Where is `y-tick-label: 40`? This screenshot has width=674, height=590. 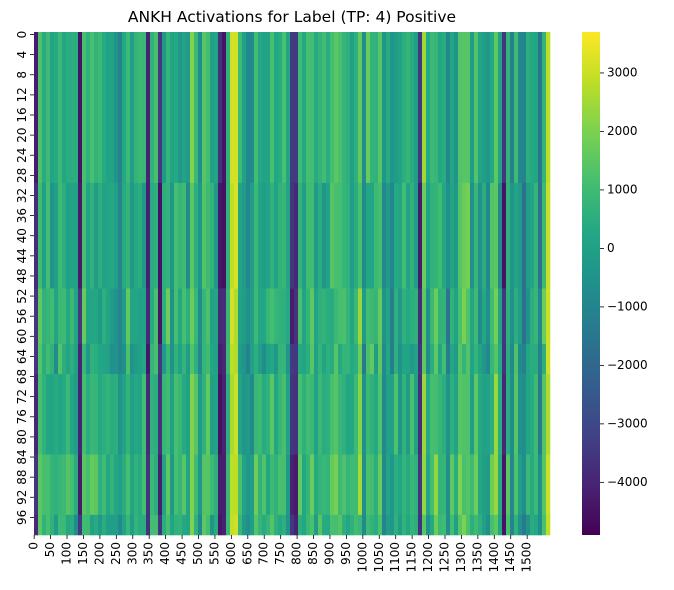
y-tick-label: 40 is located at coordinates (22, 235).